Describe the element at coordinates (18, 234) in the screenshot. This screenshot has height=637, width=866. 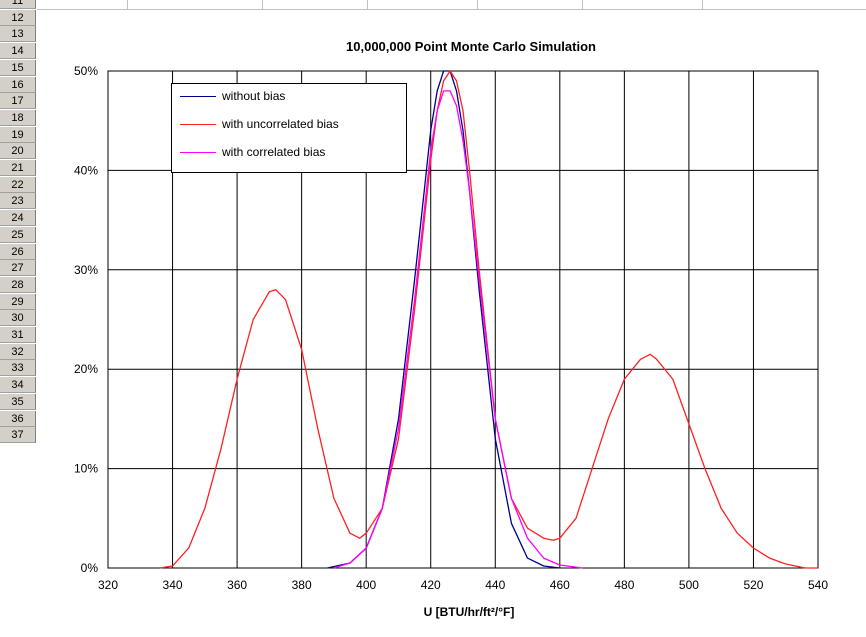
I see `row-header: 25` at that location.